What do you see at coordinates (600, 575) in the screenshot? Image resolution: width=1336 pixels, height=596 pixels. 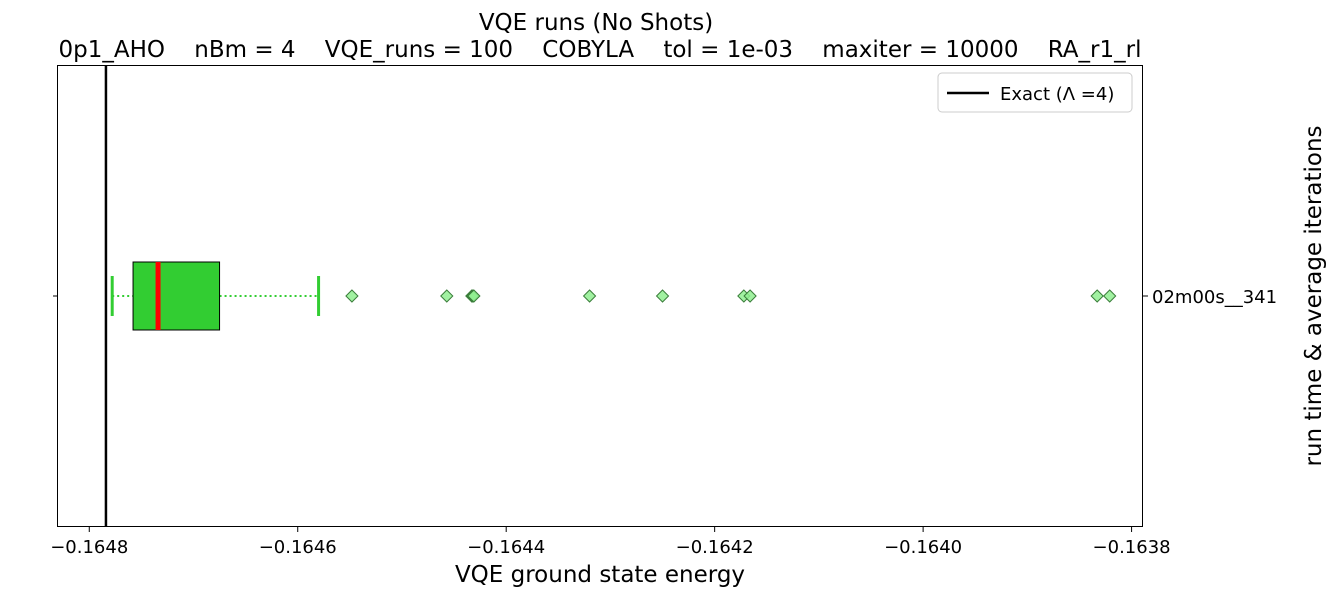 I see `x-axis-label: VQE ground state energy` at bounding box center [600, 575].